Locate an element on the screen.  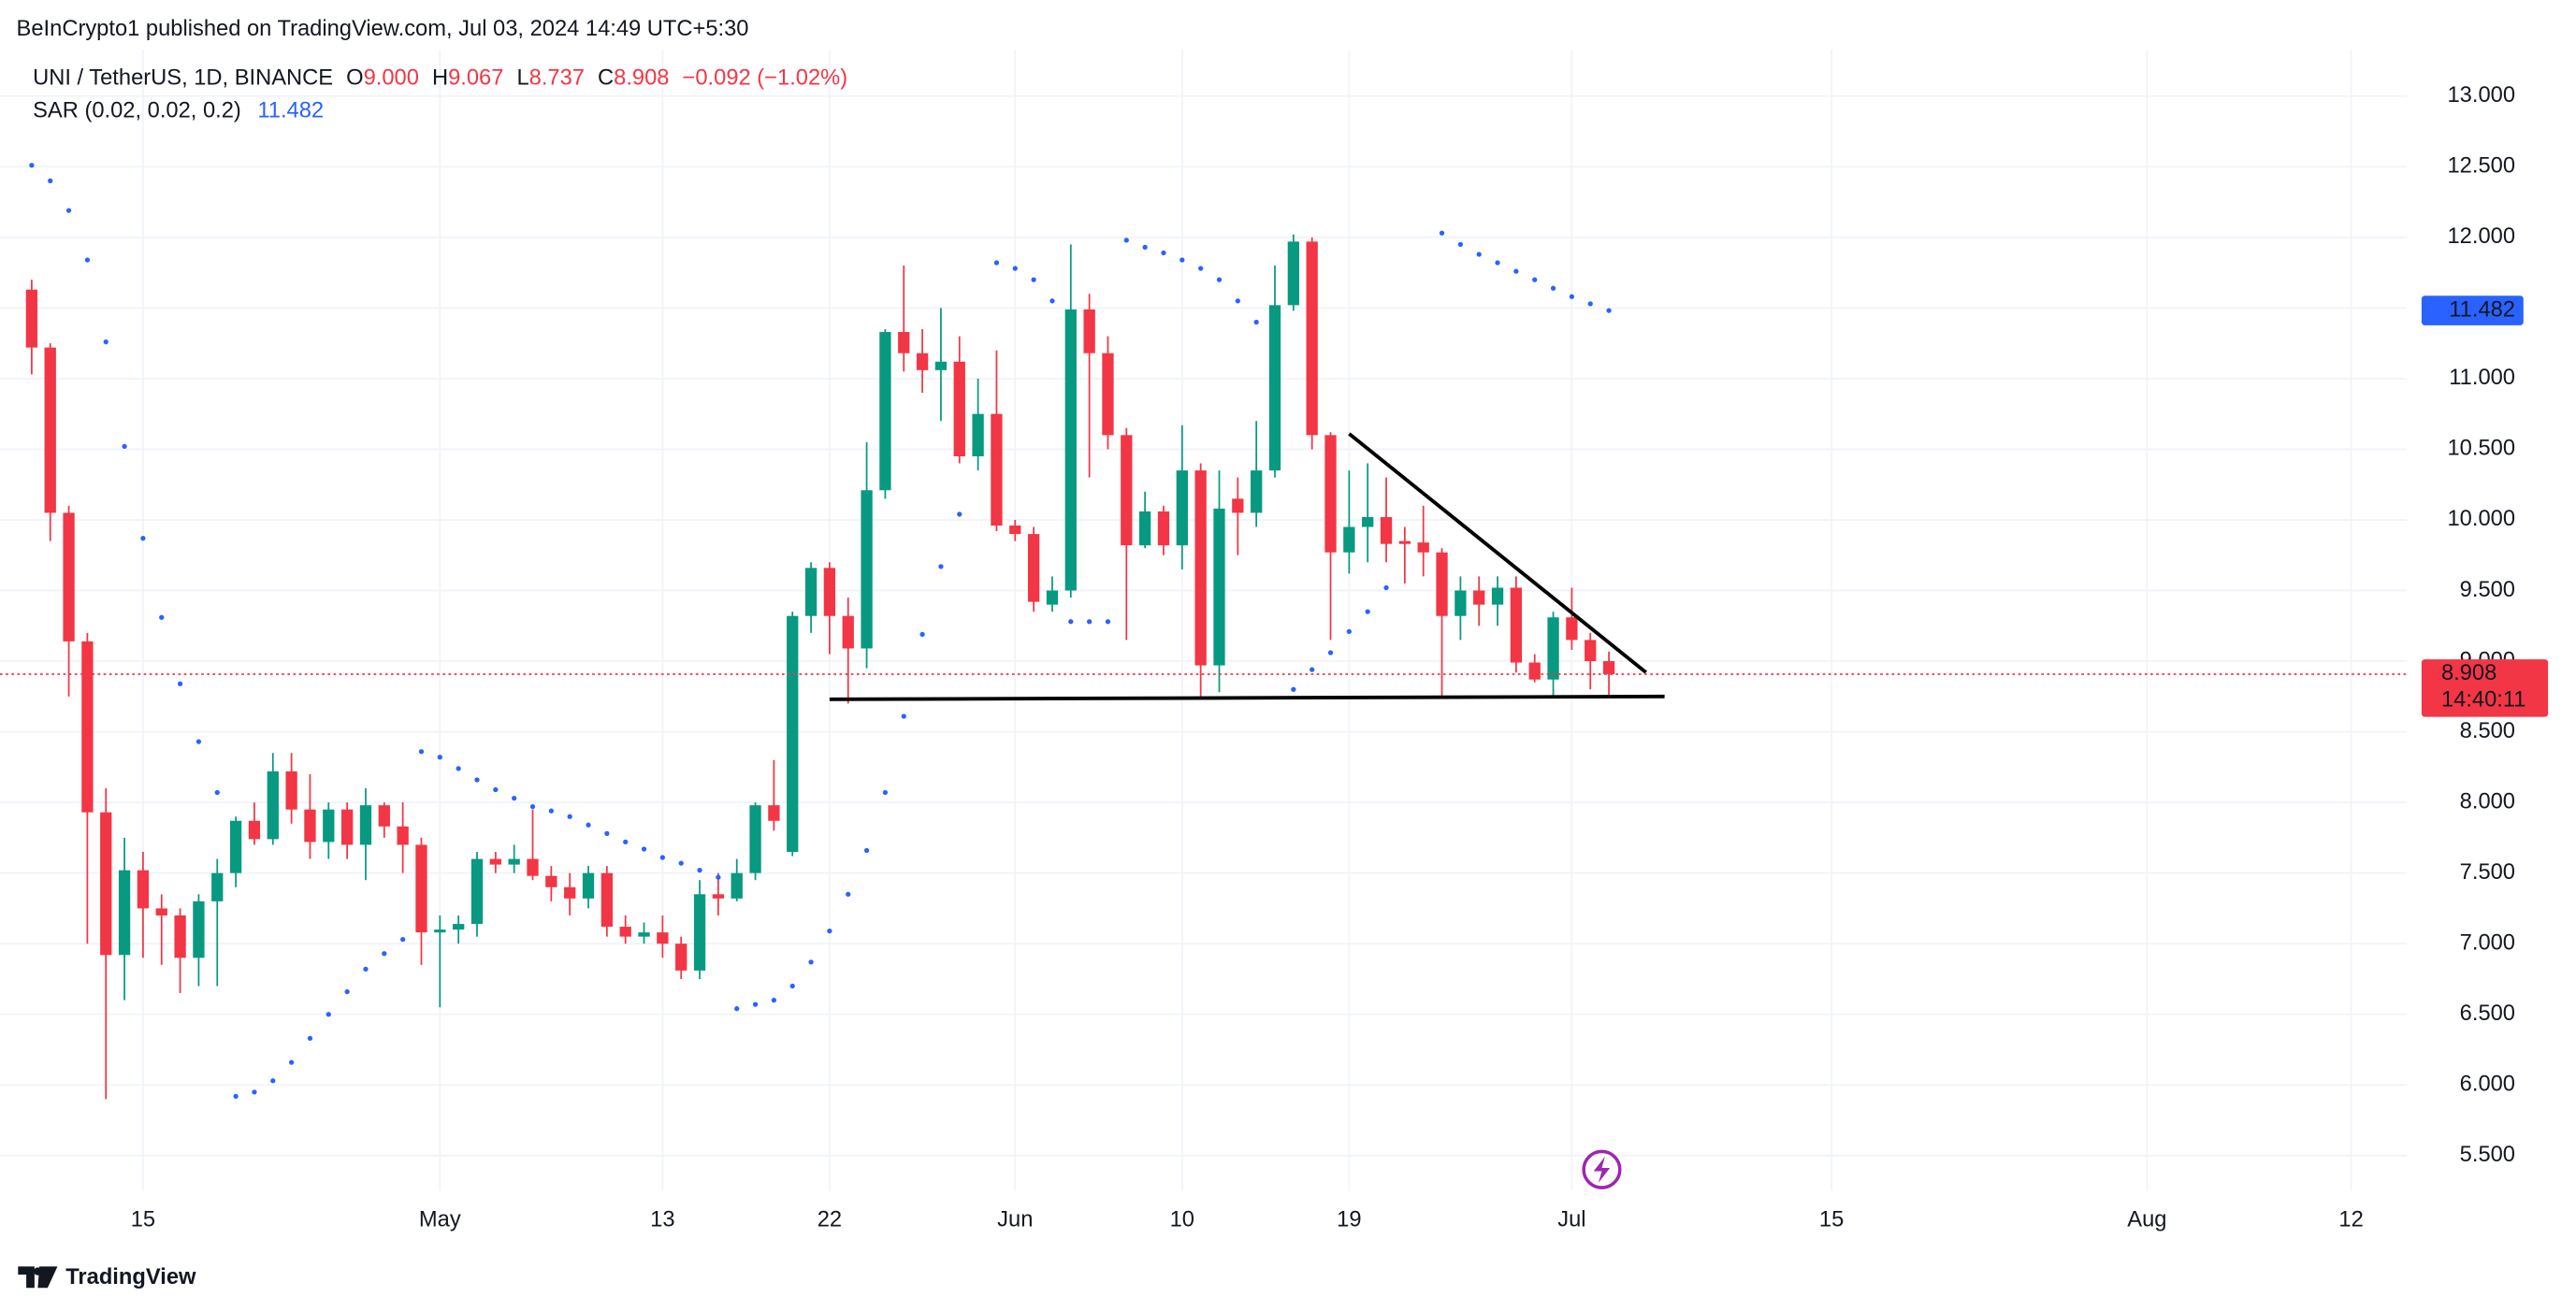
x-tick-label: 15 is located at coordinates (1831, 1220).